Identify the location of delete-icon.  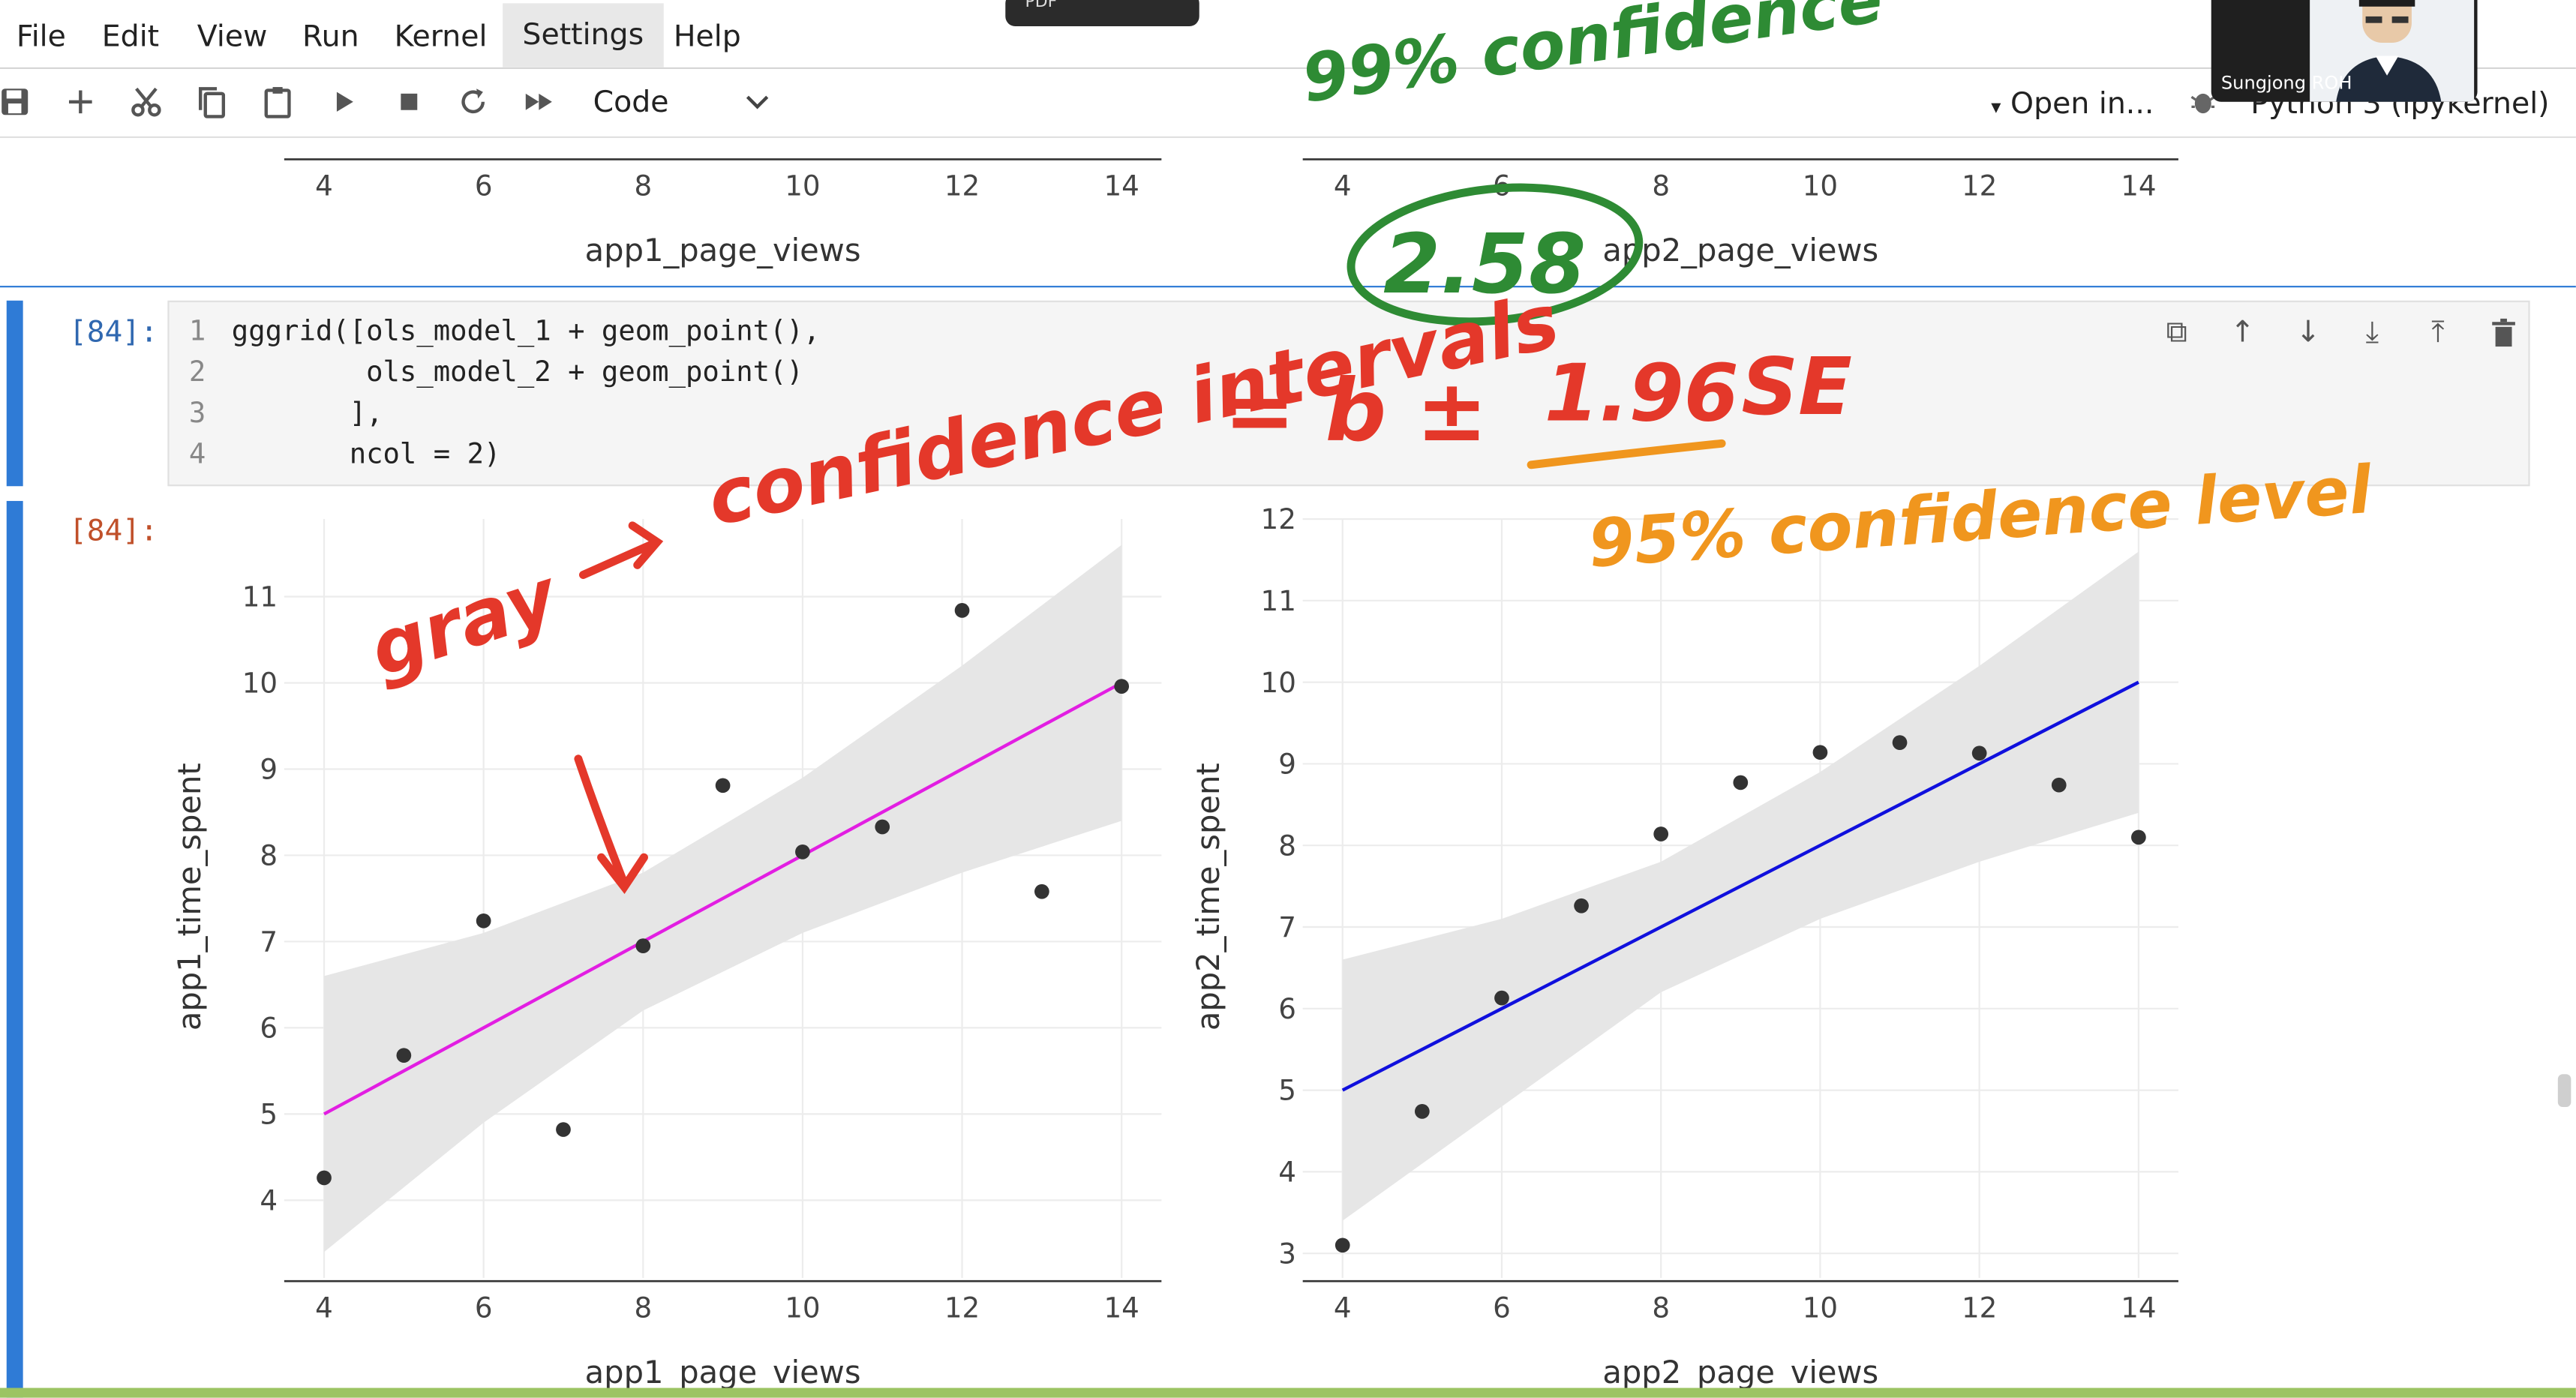
(2503, 333).